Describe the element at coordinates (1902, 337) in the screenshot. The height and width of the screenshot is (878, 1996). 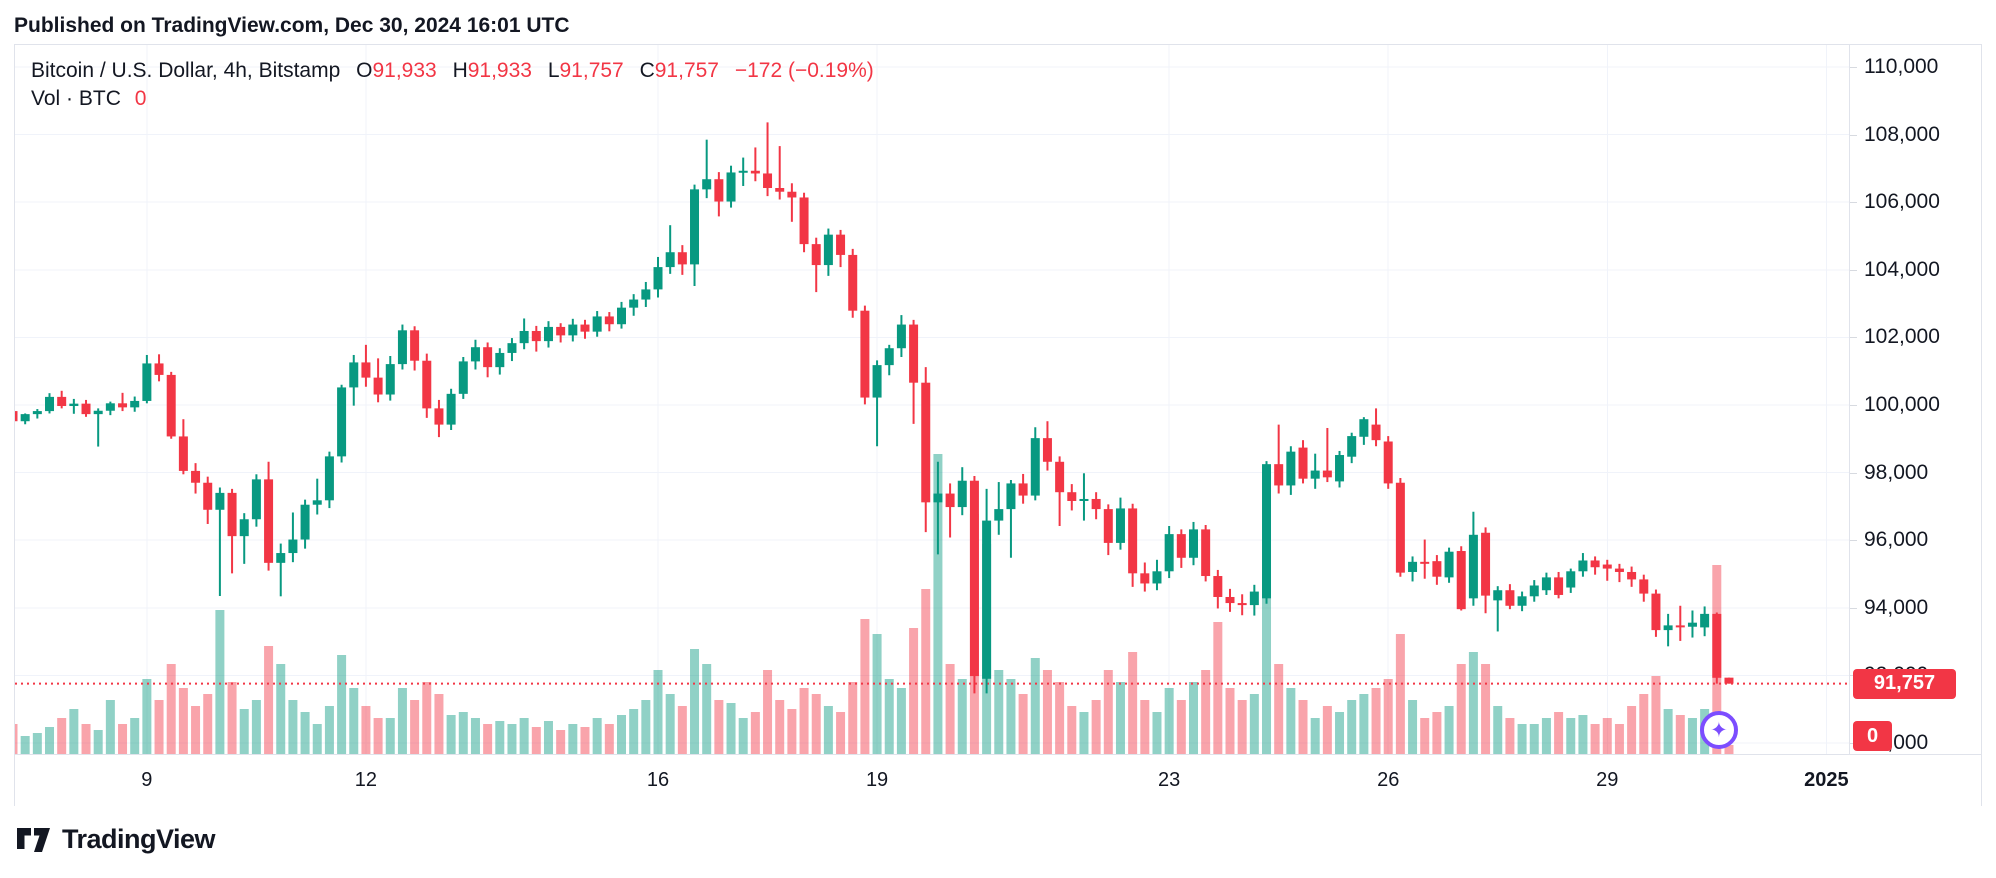
I see `price-tick-label: 102,000` at that location.